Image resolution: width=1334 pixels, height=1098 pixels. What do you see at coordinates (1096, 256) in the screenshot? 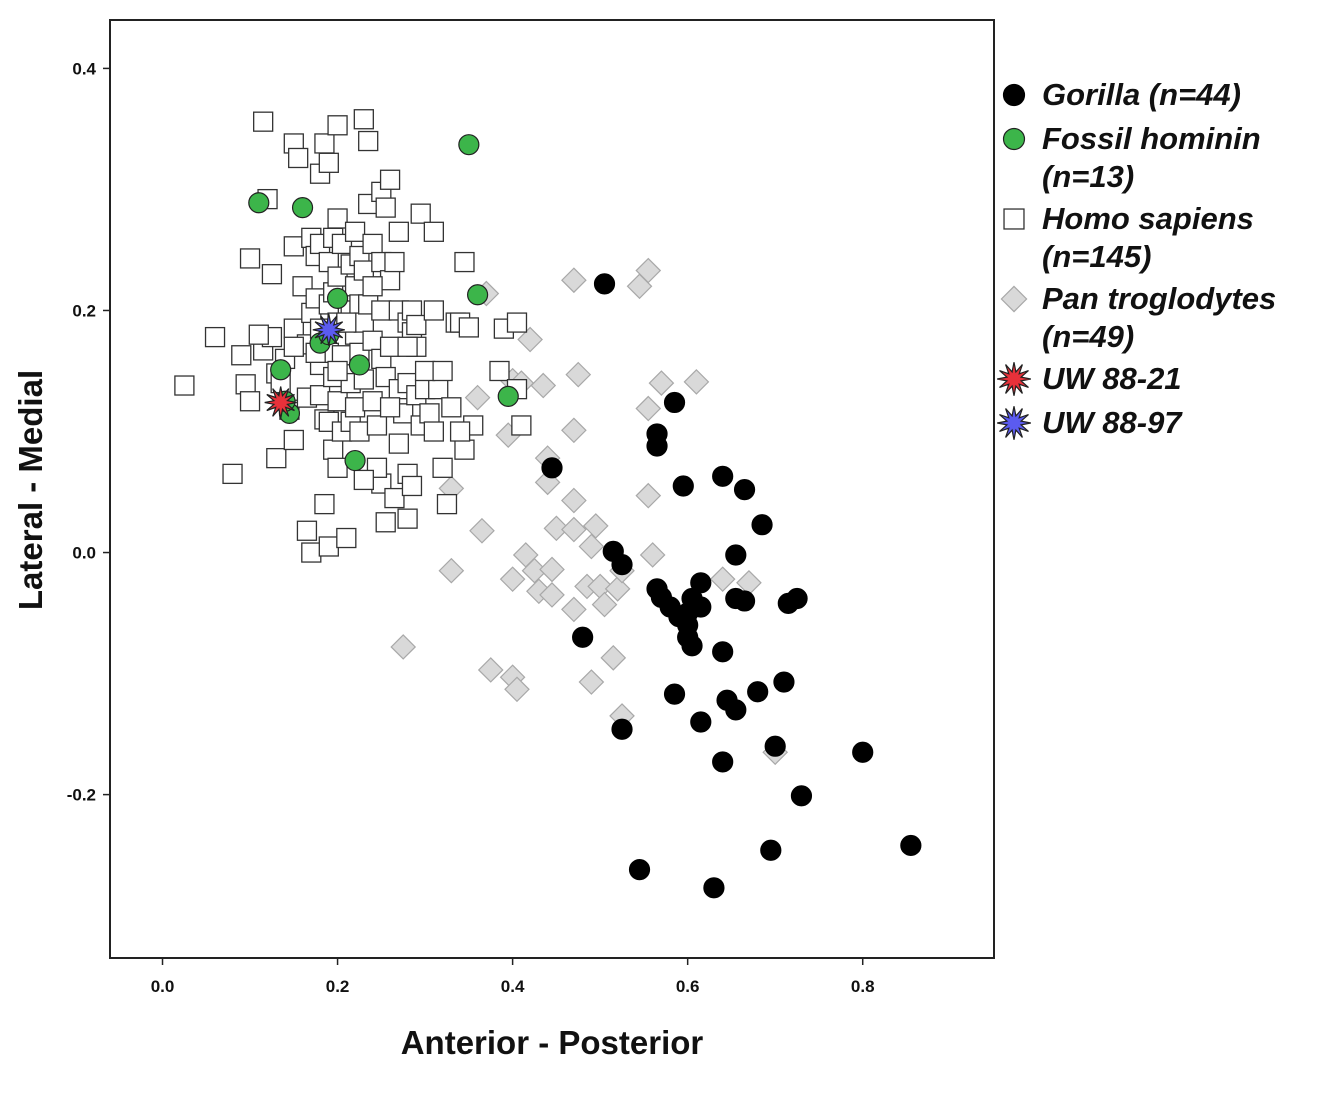
I see `legend-label-homo-sapiens: (n=145)` at bounding box center [1096, 256].